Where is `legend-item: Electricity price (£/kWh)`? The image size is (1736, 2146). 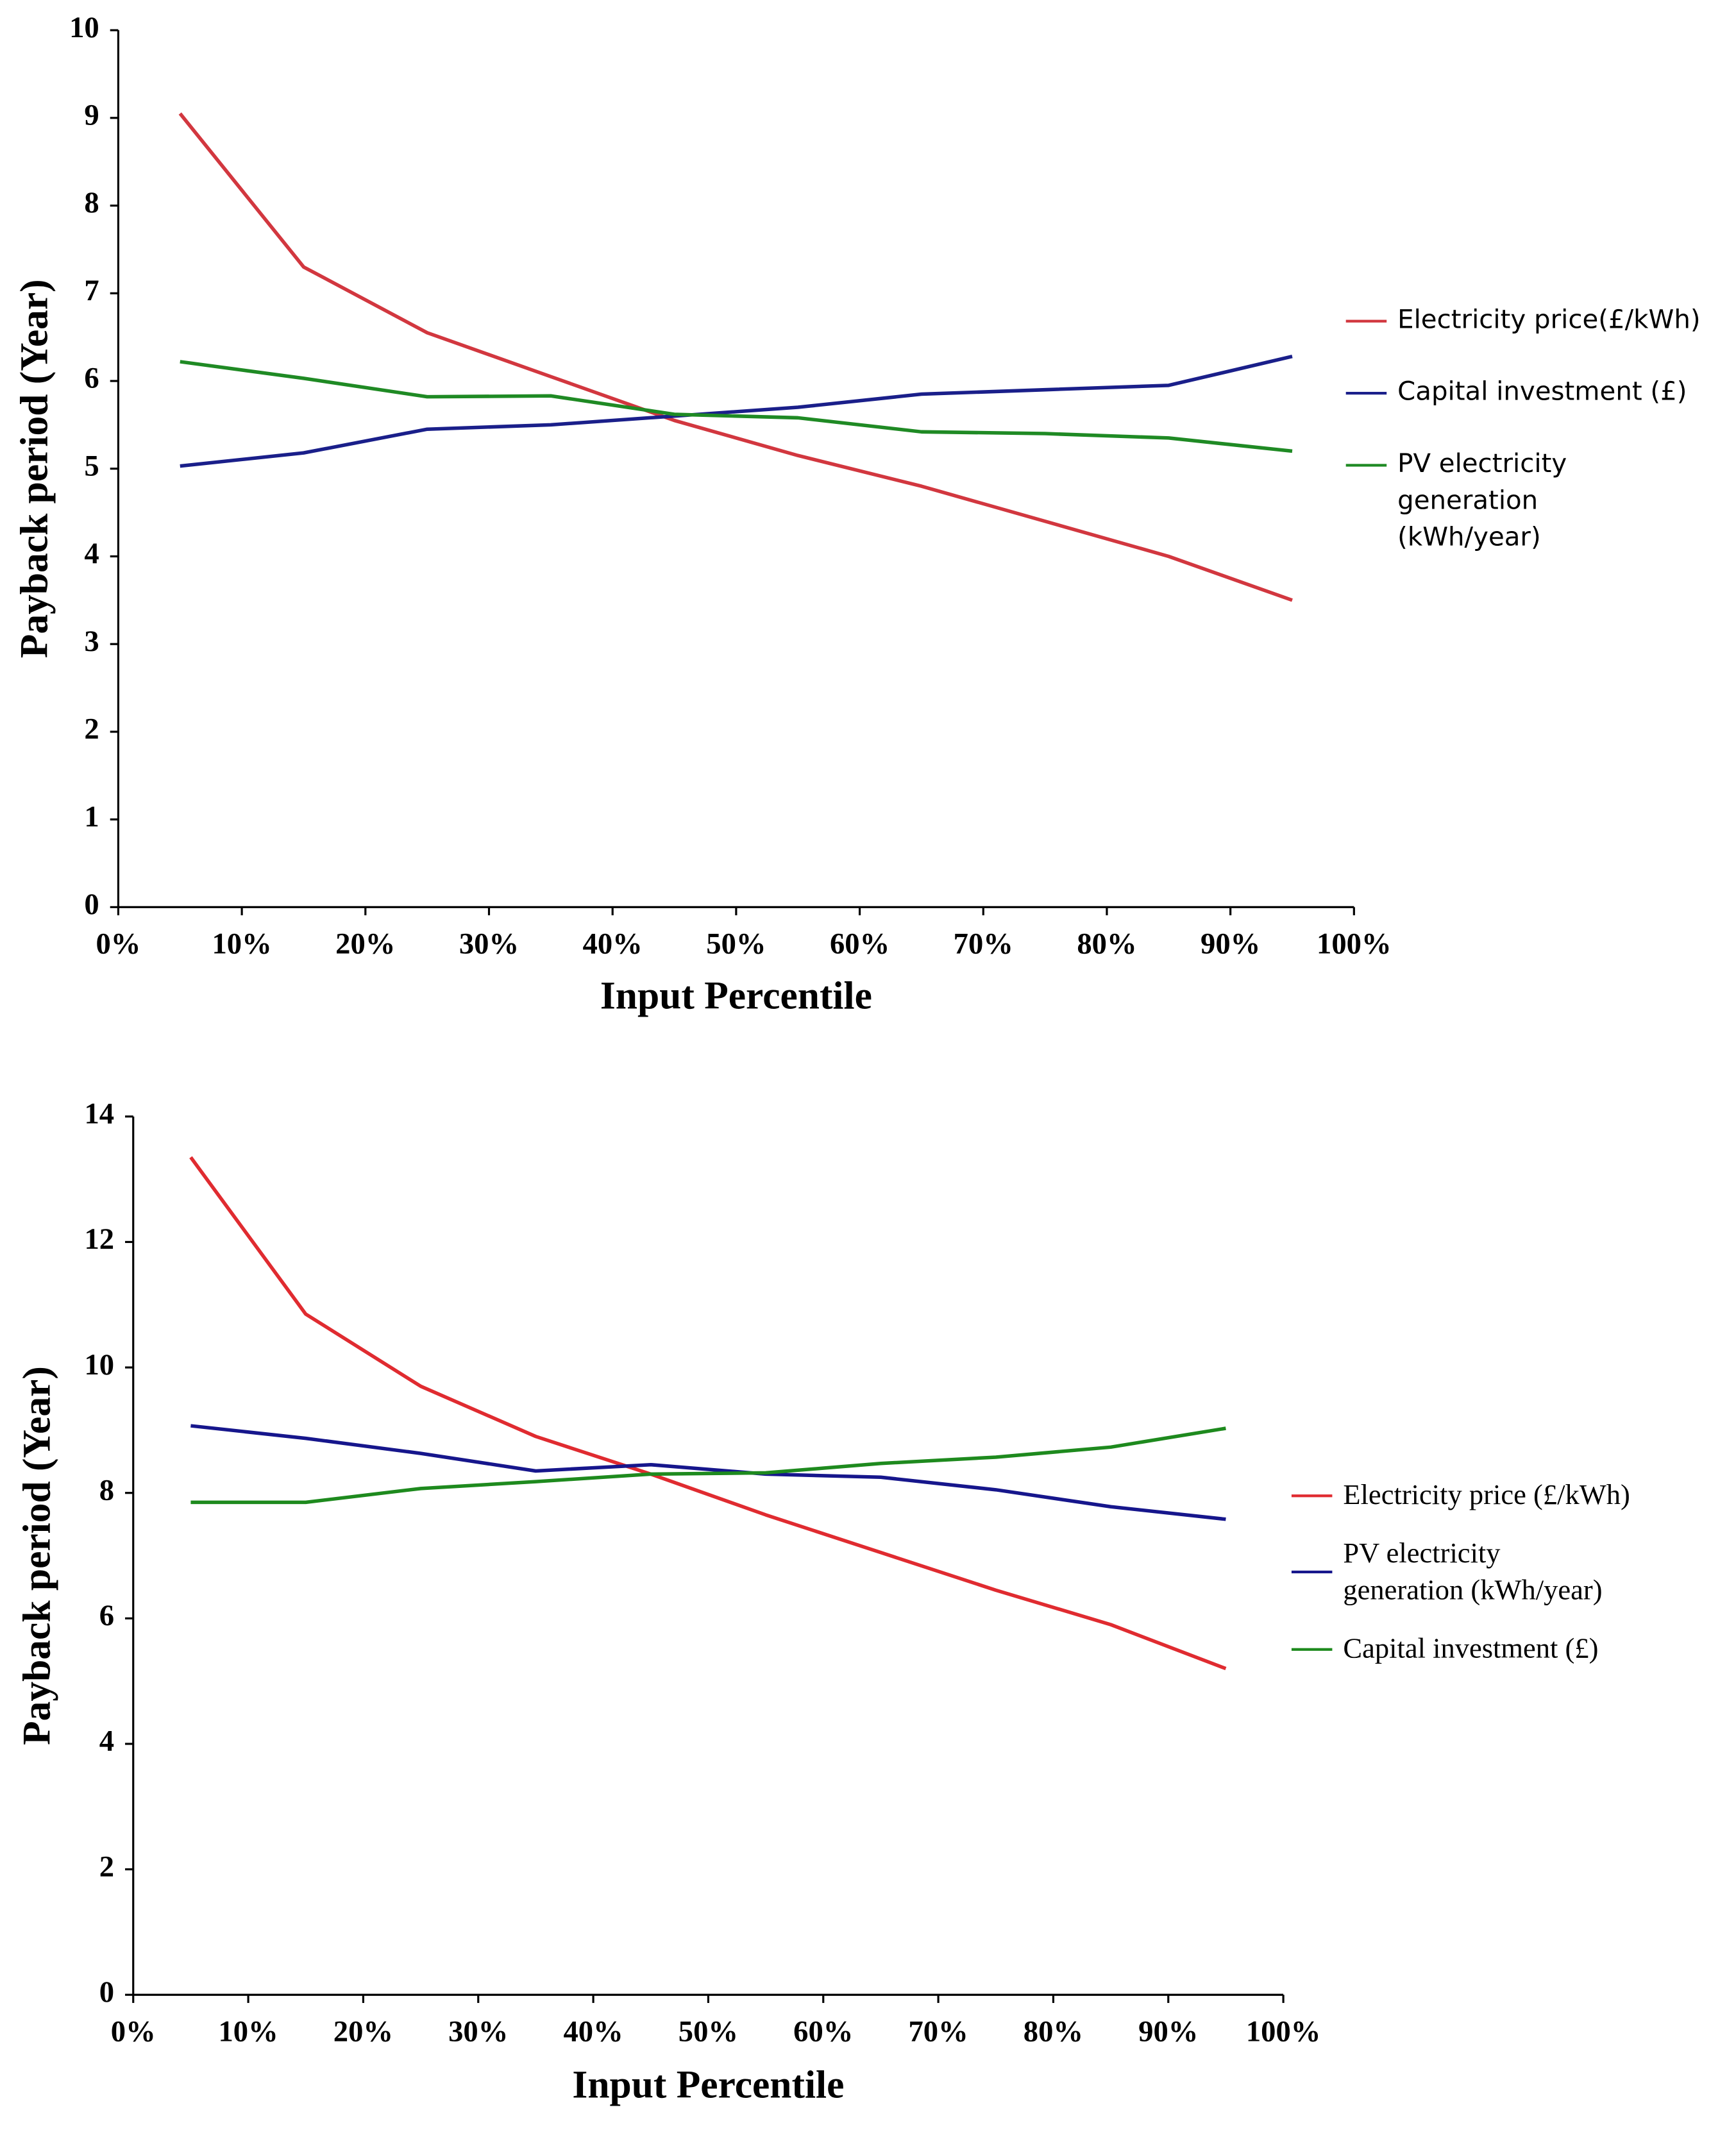
legend-item: Electricity price (£/kWh) is located at coordinates (1513, 1495).